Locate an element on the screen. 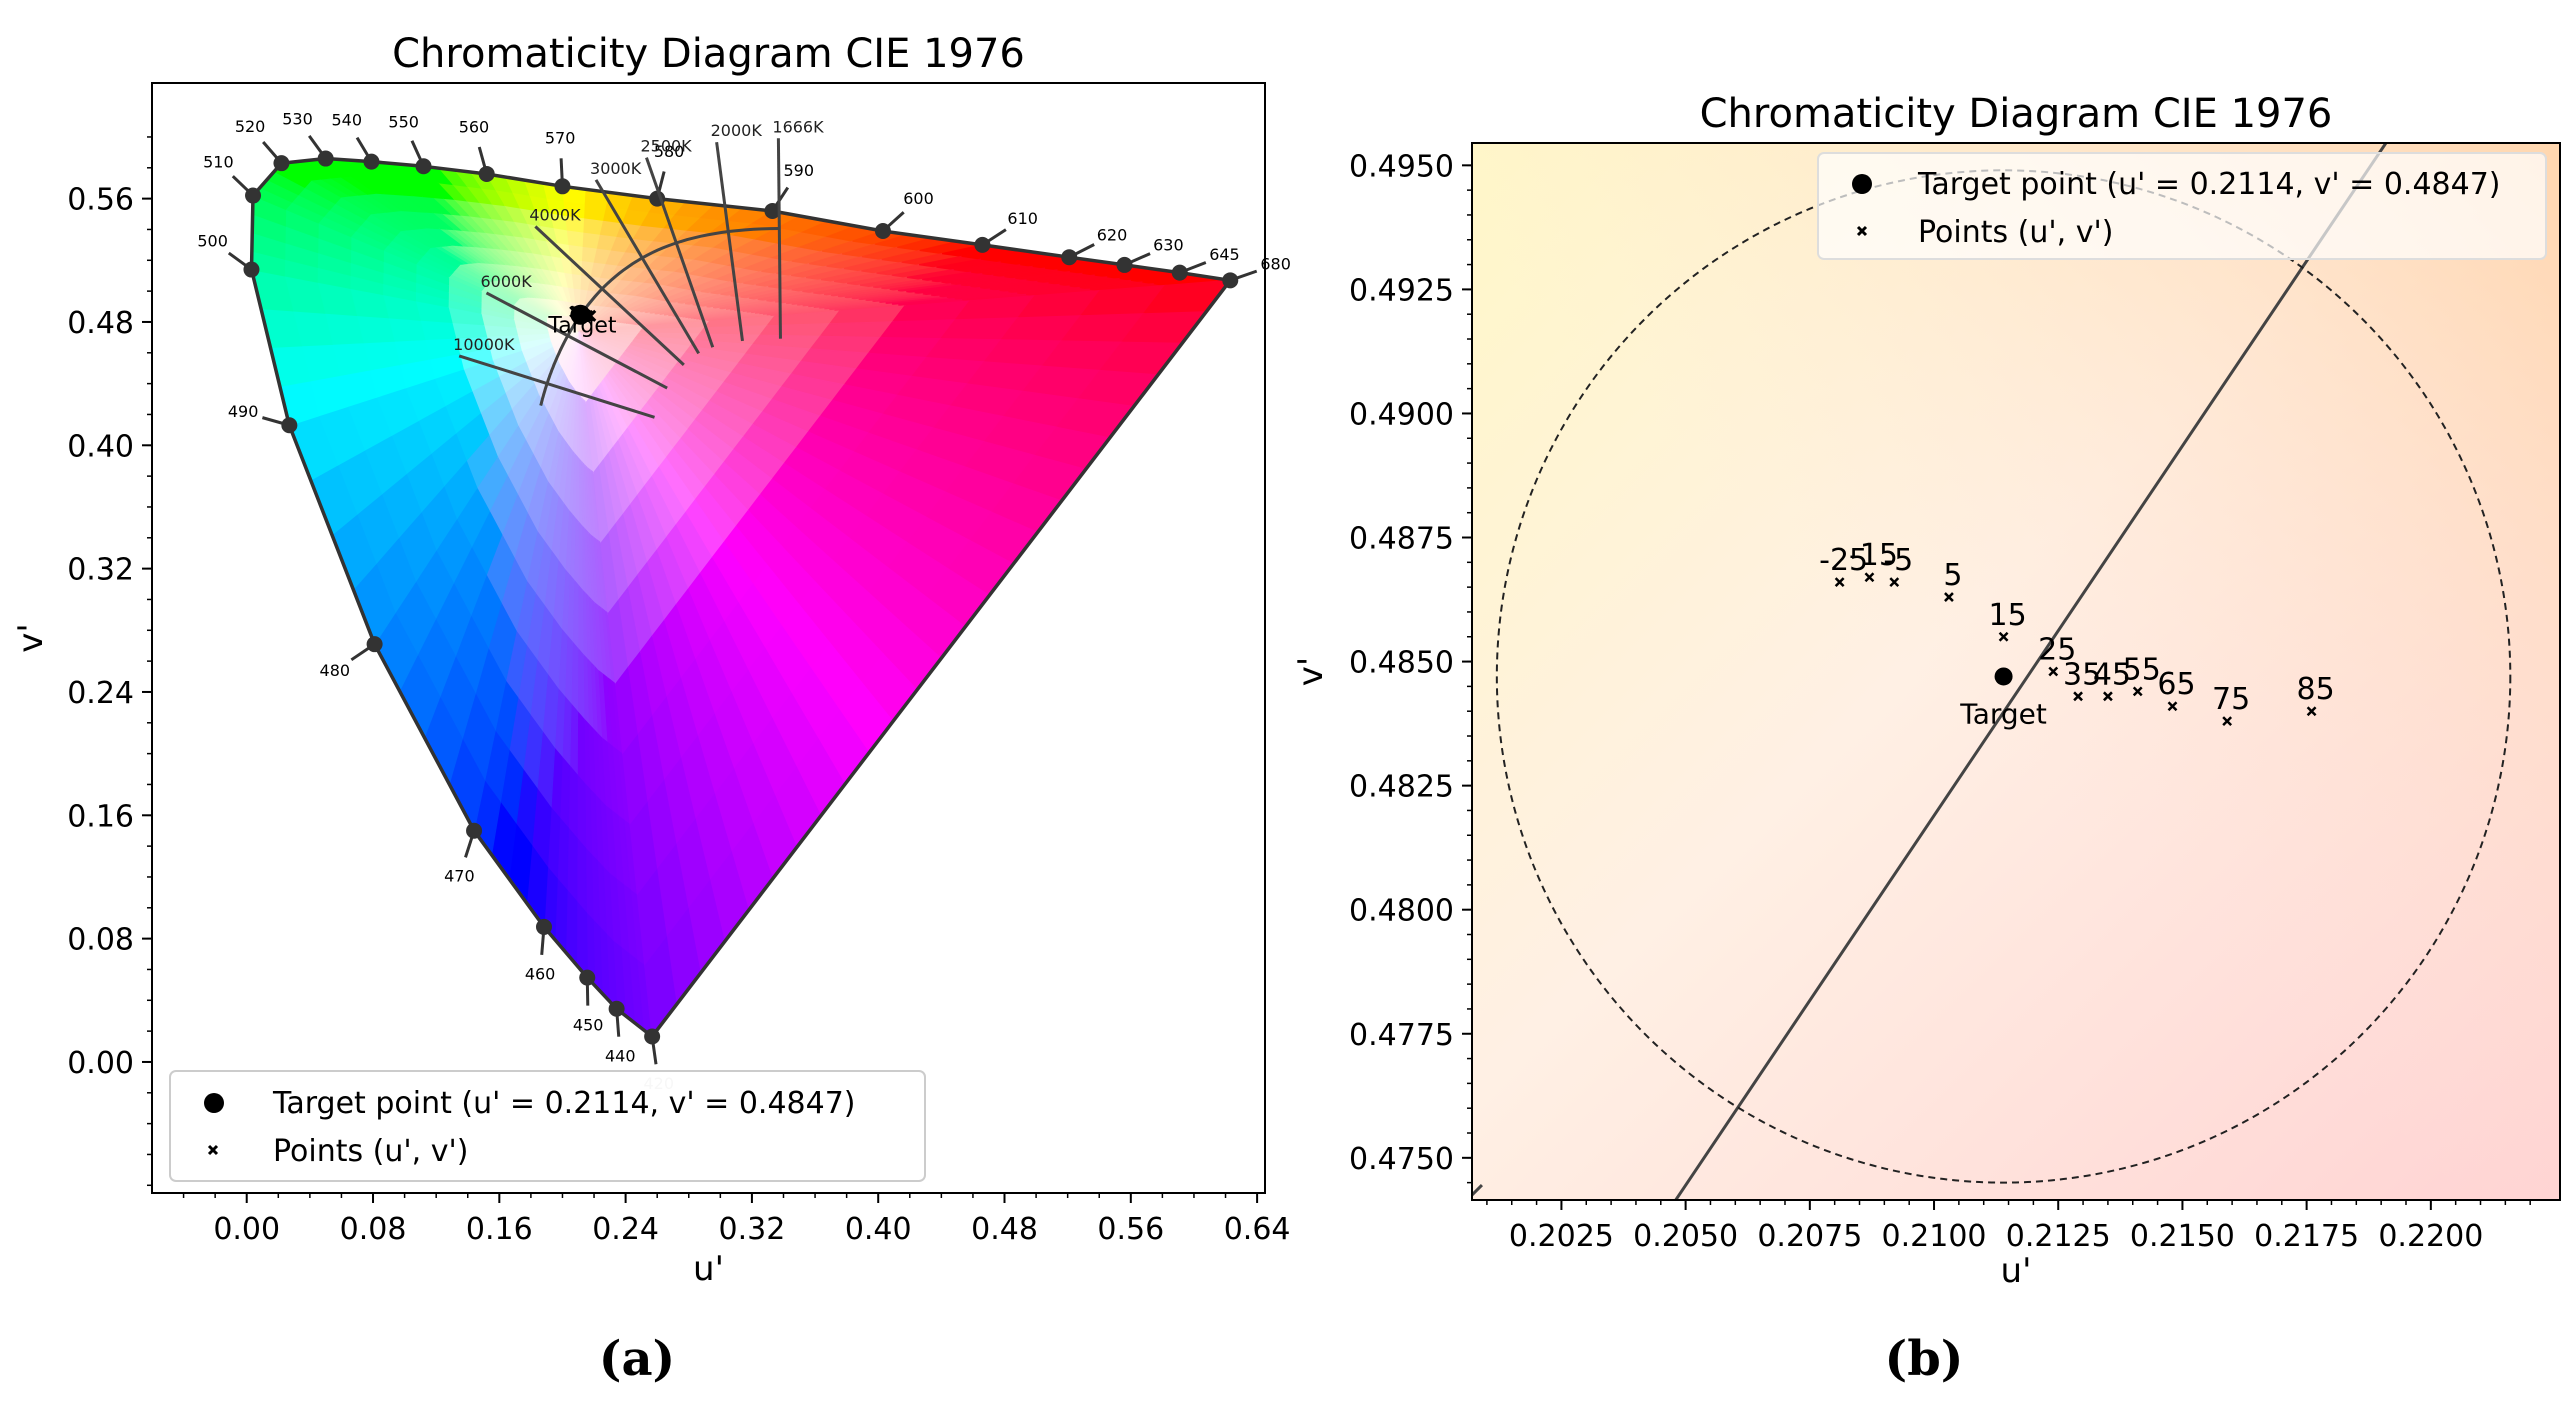 Image resolution: width=2572 pixels, height=1406 pixels. y-tick-label: 0.56 is located at coordinates (100, 200).